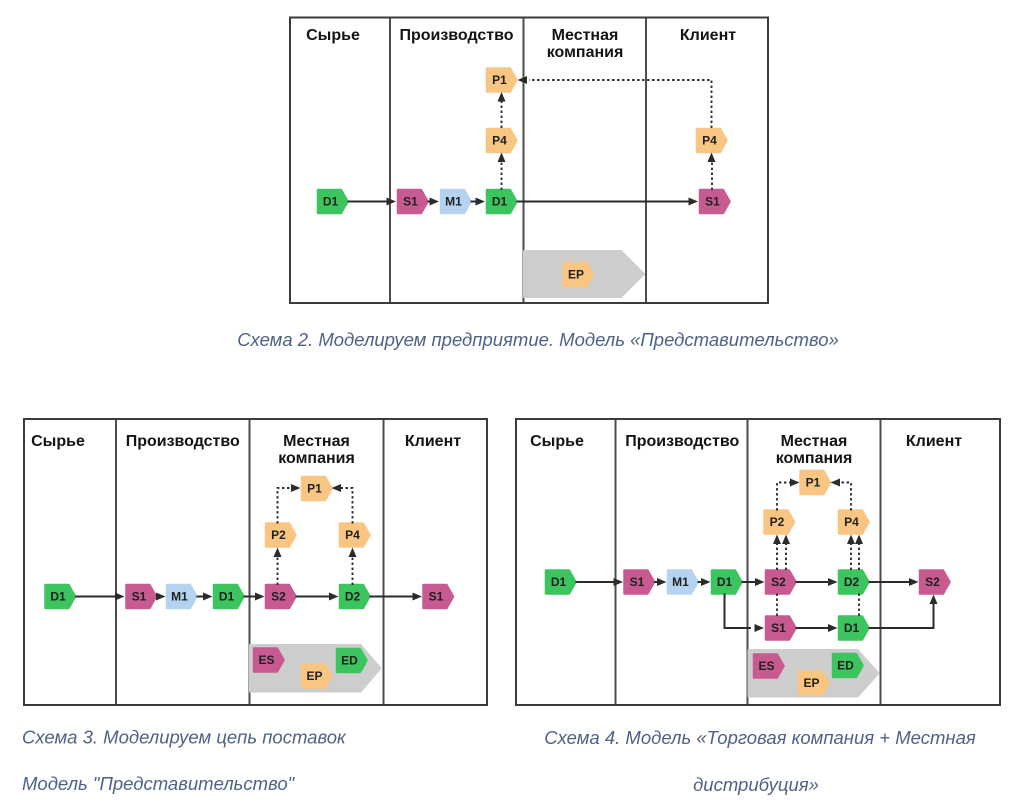  Describe the element at coordinates (756, 784) in the screenshot. I see `svg-text: дистрибуция»` at that location.